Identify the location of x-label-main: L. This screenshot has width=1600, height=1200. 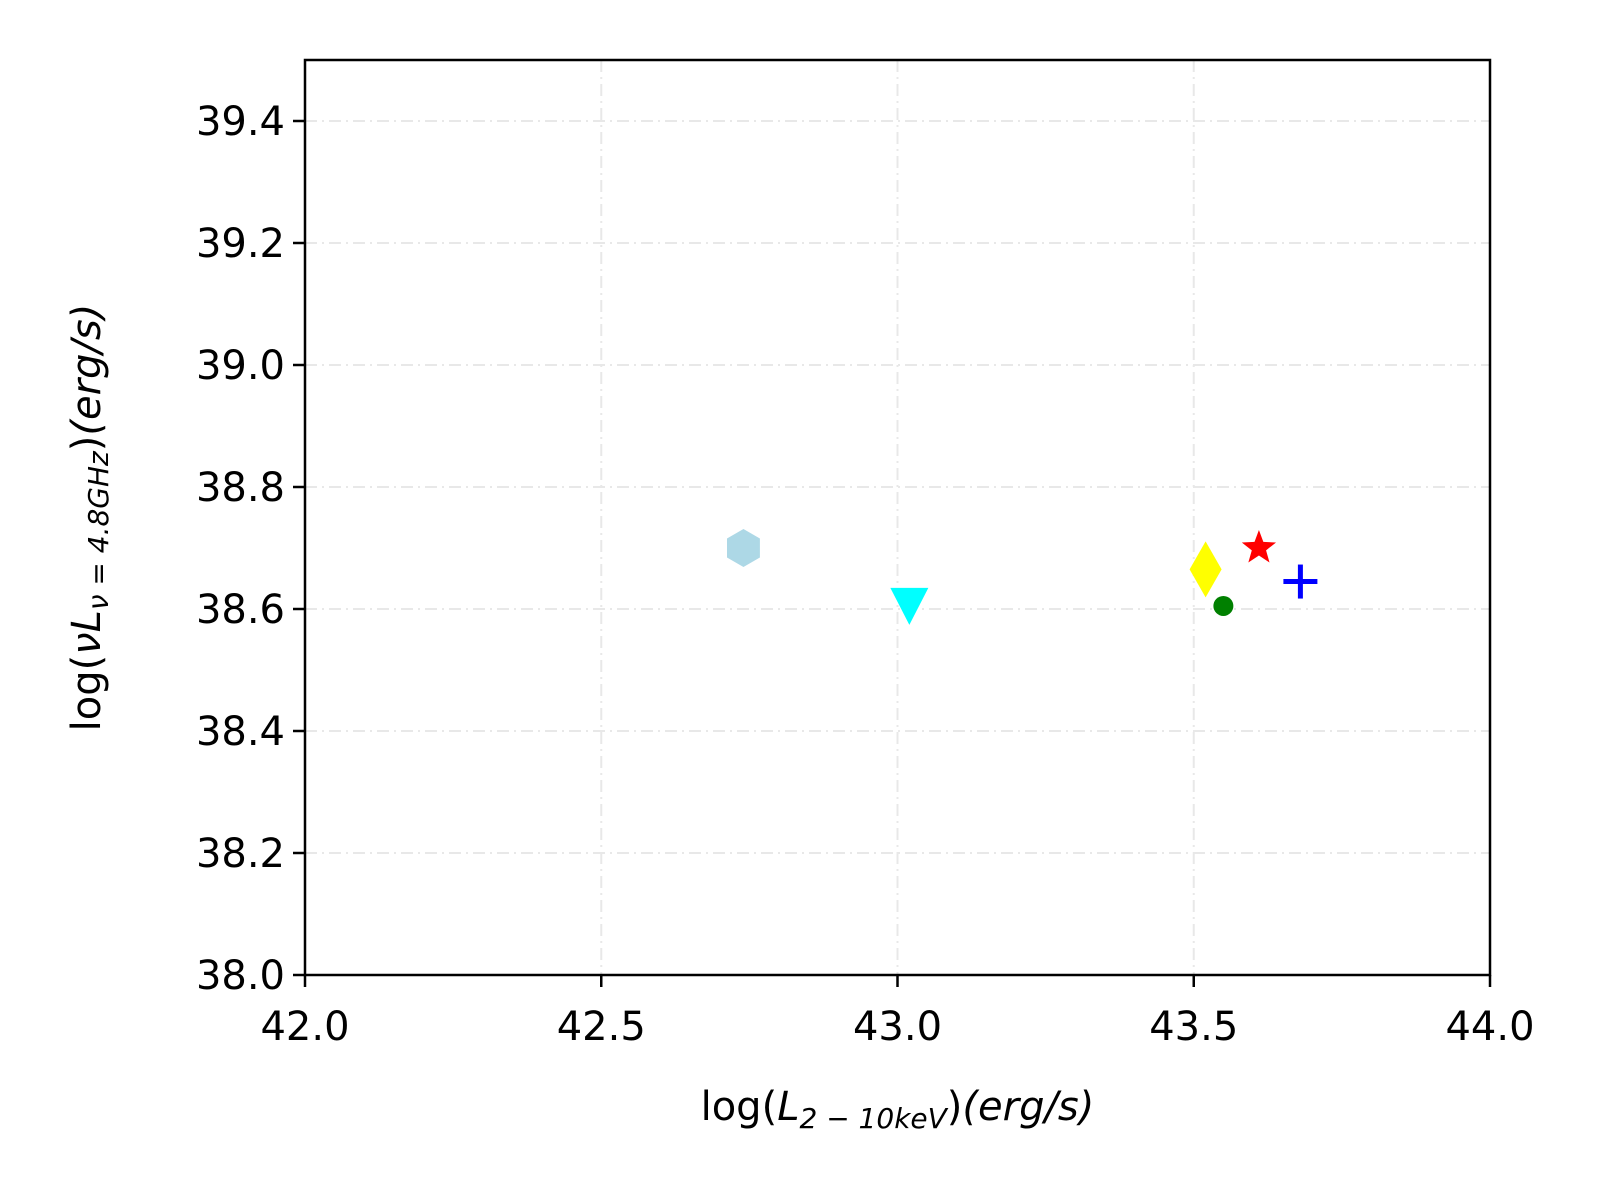
(788, 1107).